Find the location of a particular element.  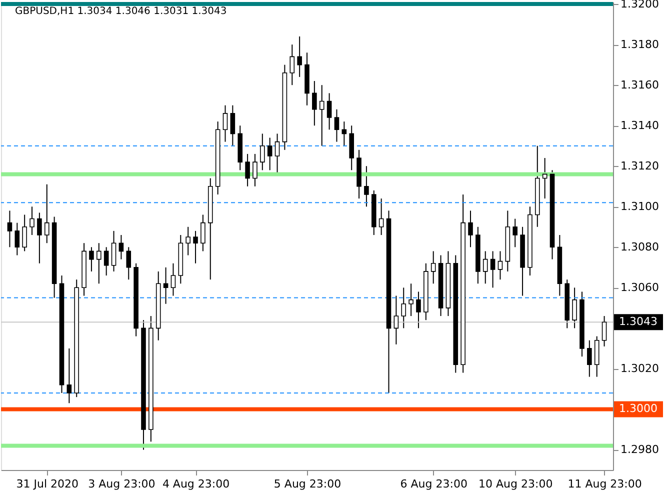

x-tick-label: 31 Jul 2020 is located at coordinates (47, 484).